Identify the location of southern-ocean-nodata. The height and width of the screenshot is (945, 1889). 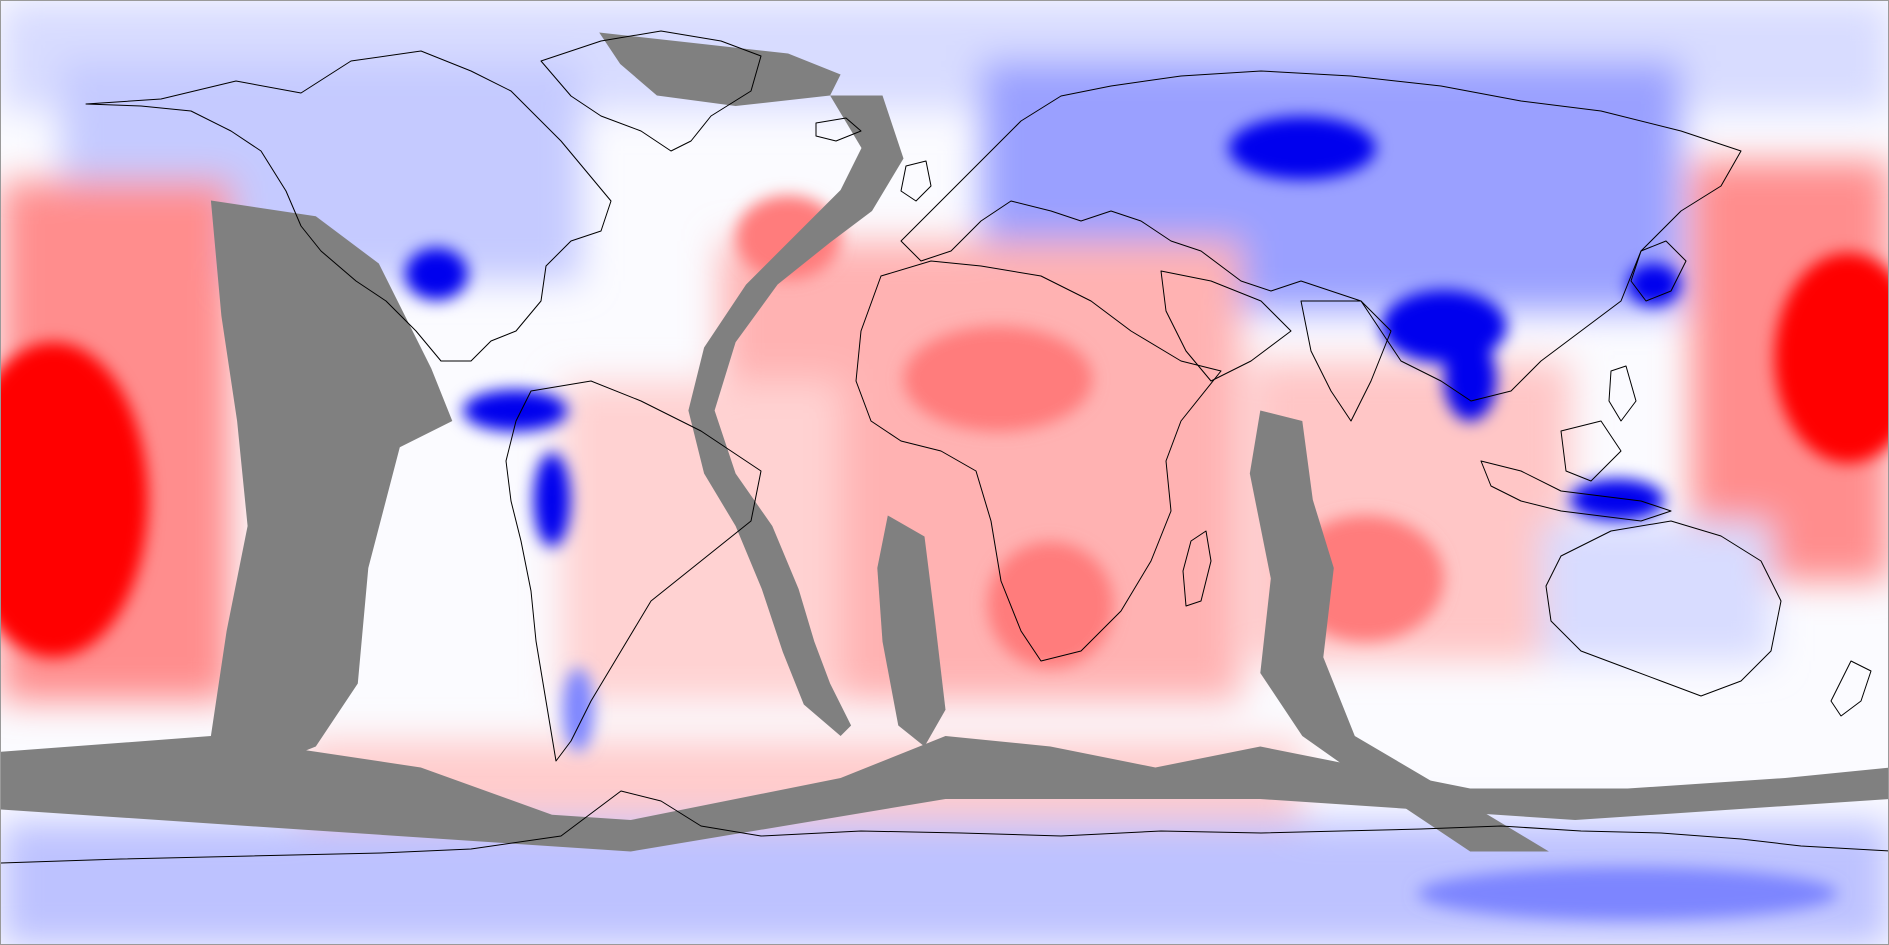
(944, 794).